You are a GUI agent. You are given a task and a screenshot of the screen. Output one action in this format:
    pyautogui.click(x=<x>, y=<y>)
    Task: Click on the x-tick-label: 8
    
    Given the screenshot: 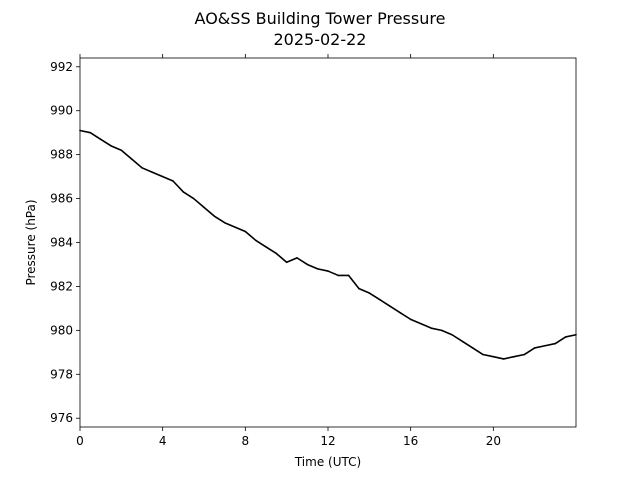 What is the action you would take?
    pyautogui.click(x=246, y=441)
    